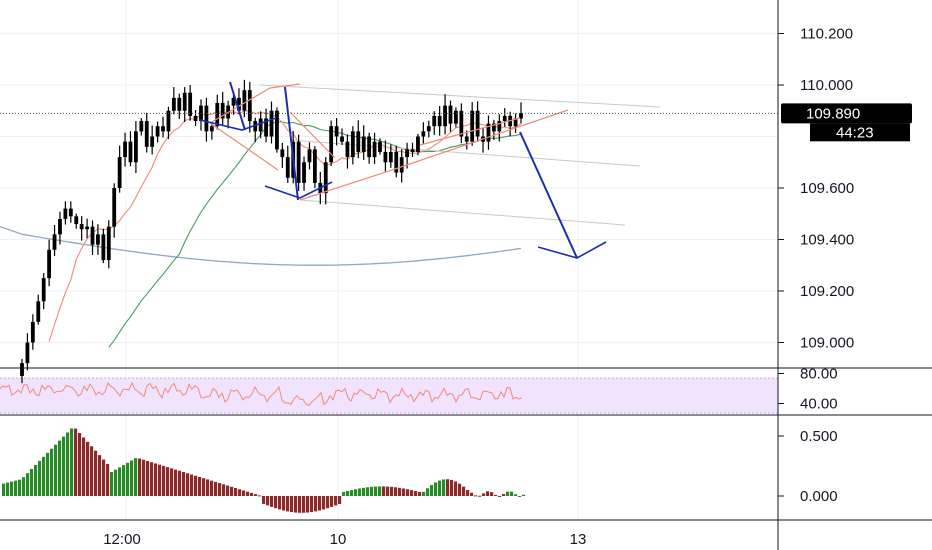 This screenshot has width=932, height=550. What do you see at coordinates (261, 394) in the screenshot?
I see `rsi-panel` at bounding box center [261, 394].